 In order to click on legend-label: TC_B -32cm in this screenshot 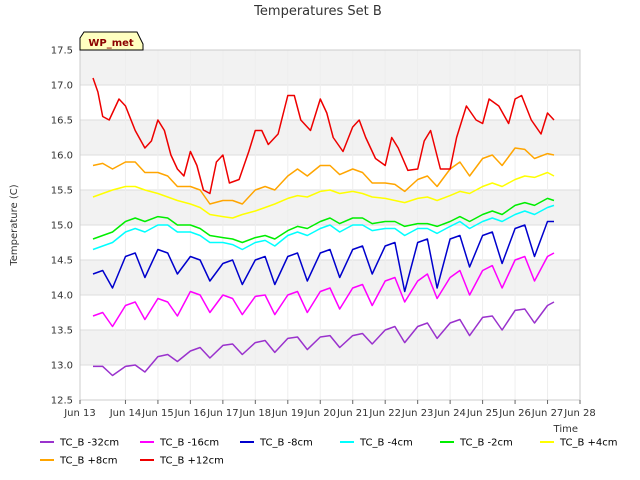, I will do `click(89, 443)`.